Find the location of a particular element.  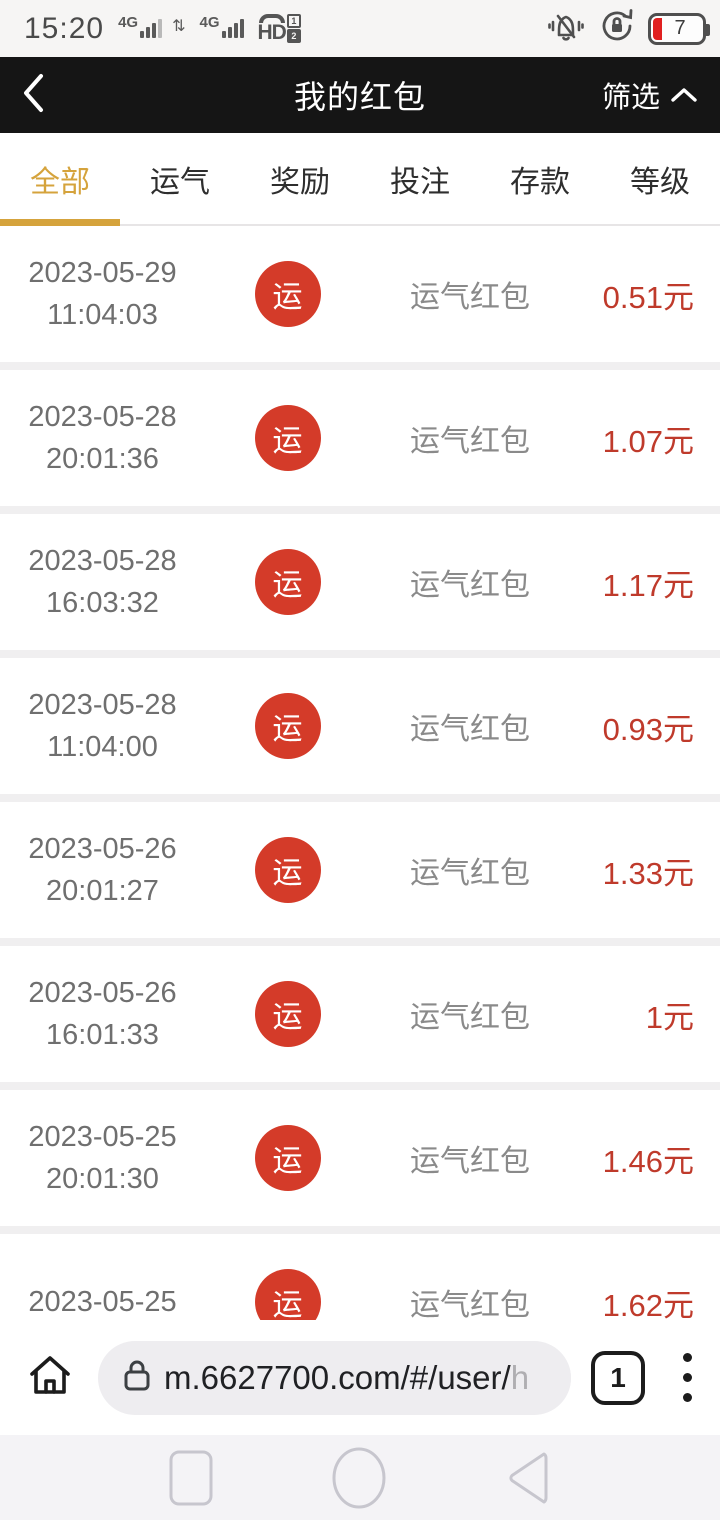

browser-toolbar: m.6627700.com/#/user/h 1 is located at coordinates (360, 1377).